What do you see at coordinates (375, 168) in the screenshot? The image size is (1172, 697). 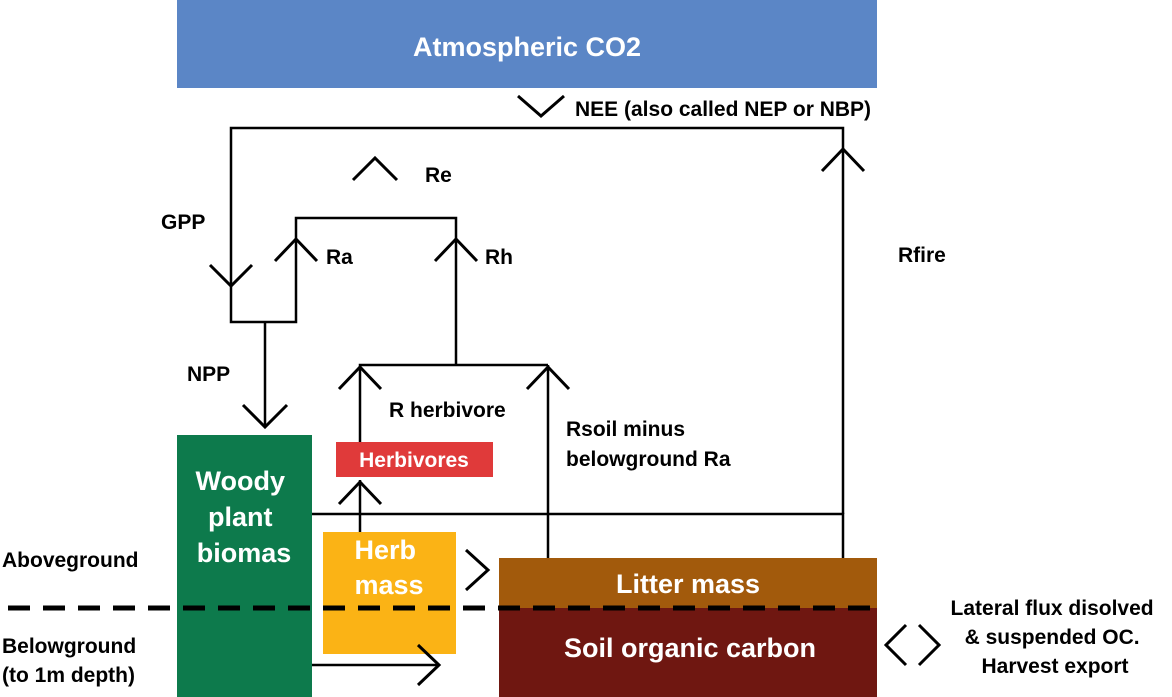 I see `re-arrow-icon` at bounding box center [375, 168].